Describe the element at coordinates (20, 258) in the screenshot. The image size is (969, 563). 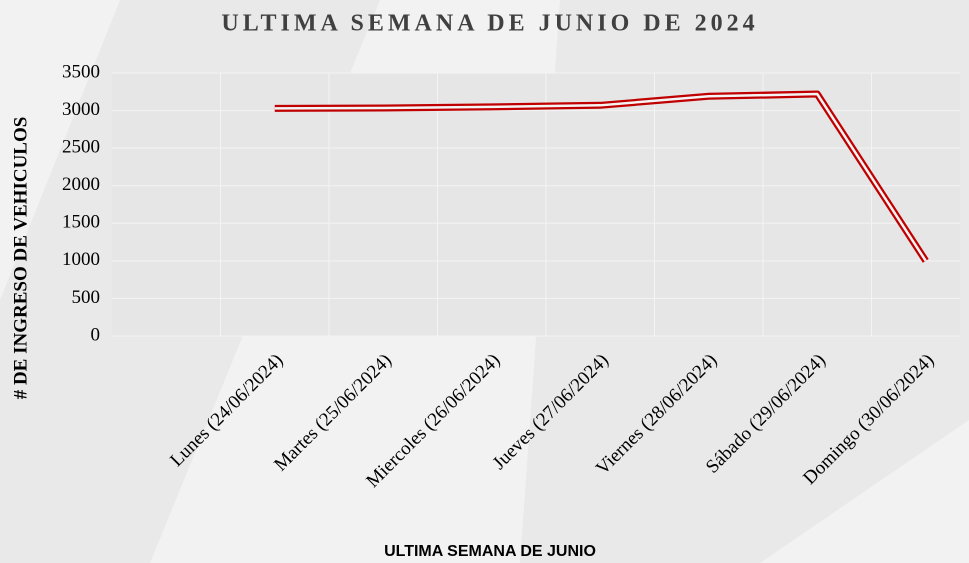
I see `y-axis-title: # DE INGRESO DE VEHICULOS` at that location.